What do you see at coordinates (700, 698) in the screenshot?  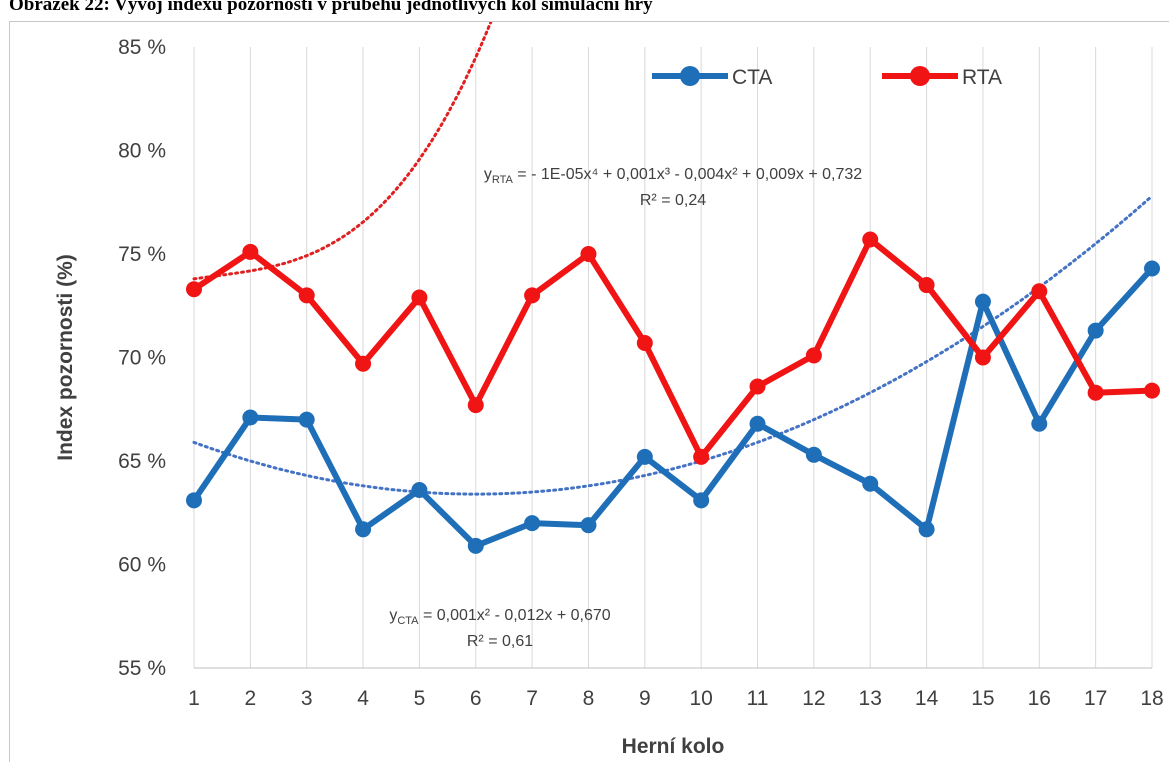 I see `x-tick-label: 10` at bounding box center [700, 698].